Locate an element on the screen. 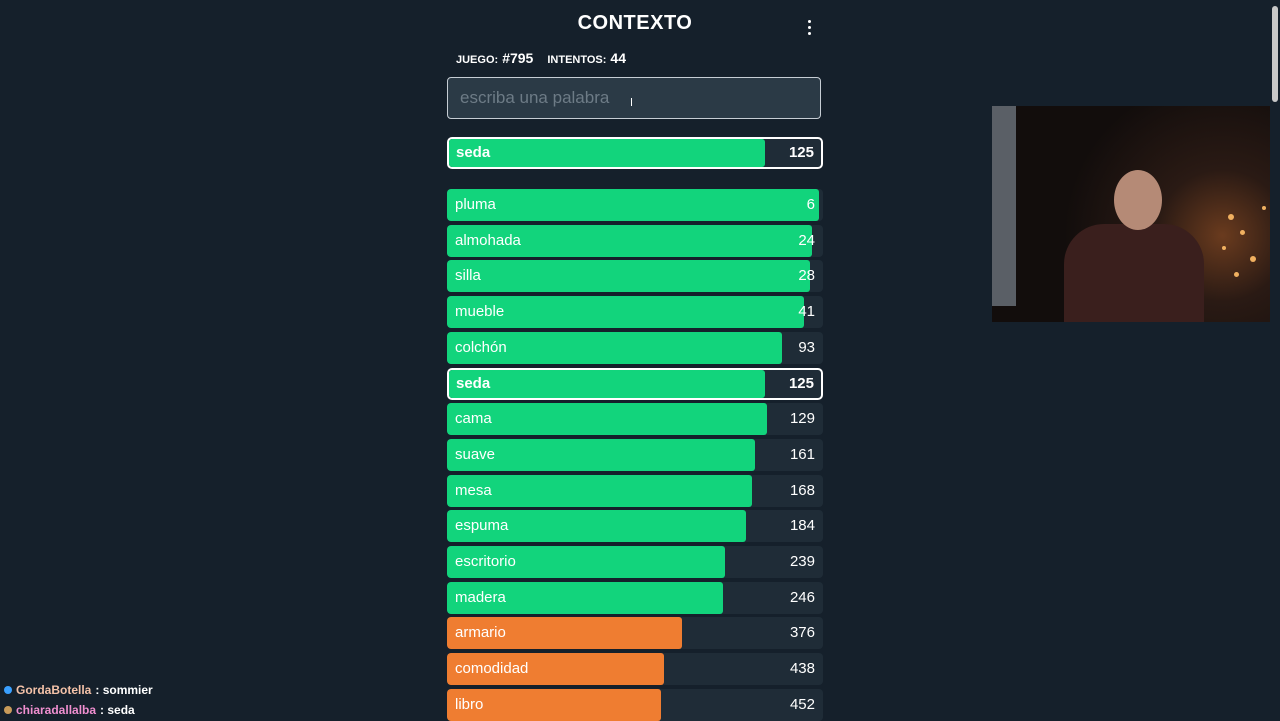 Image resolution: width=1280 pixels, height=721 pixels. guess-row: escritorio 239 is located at coordinates (635, 562).